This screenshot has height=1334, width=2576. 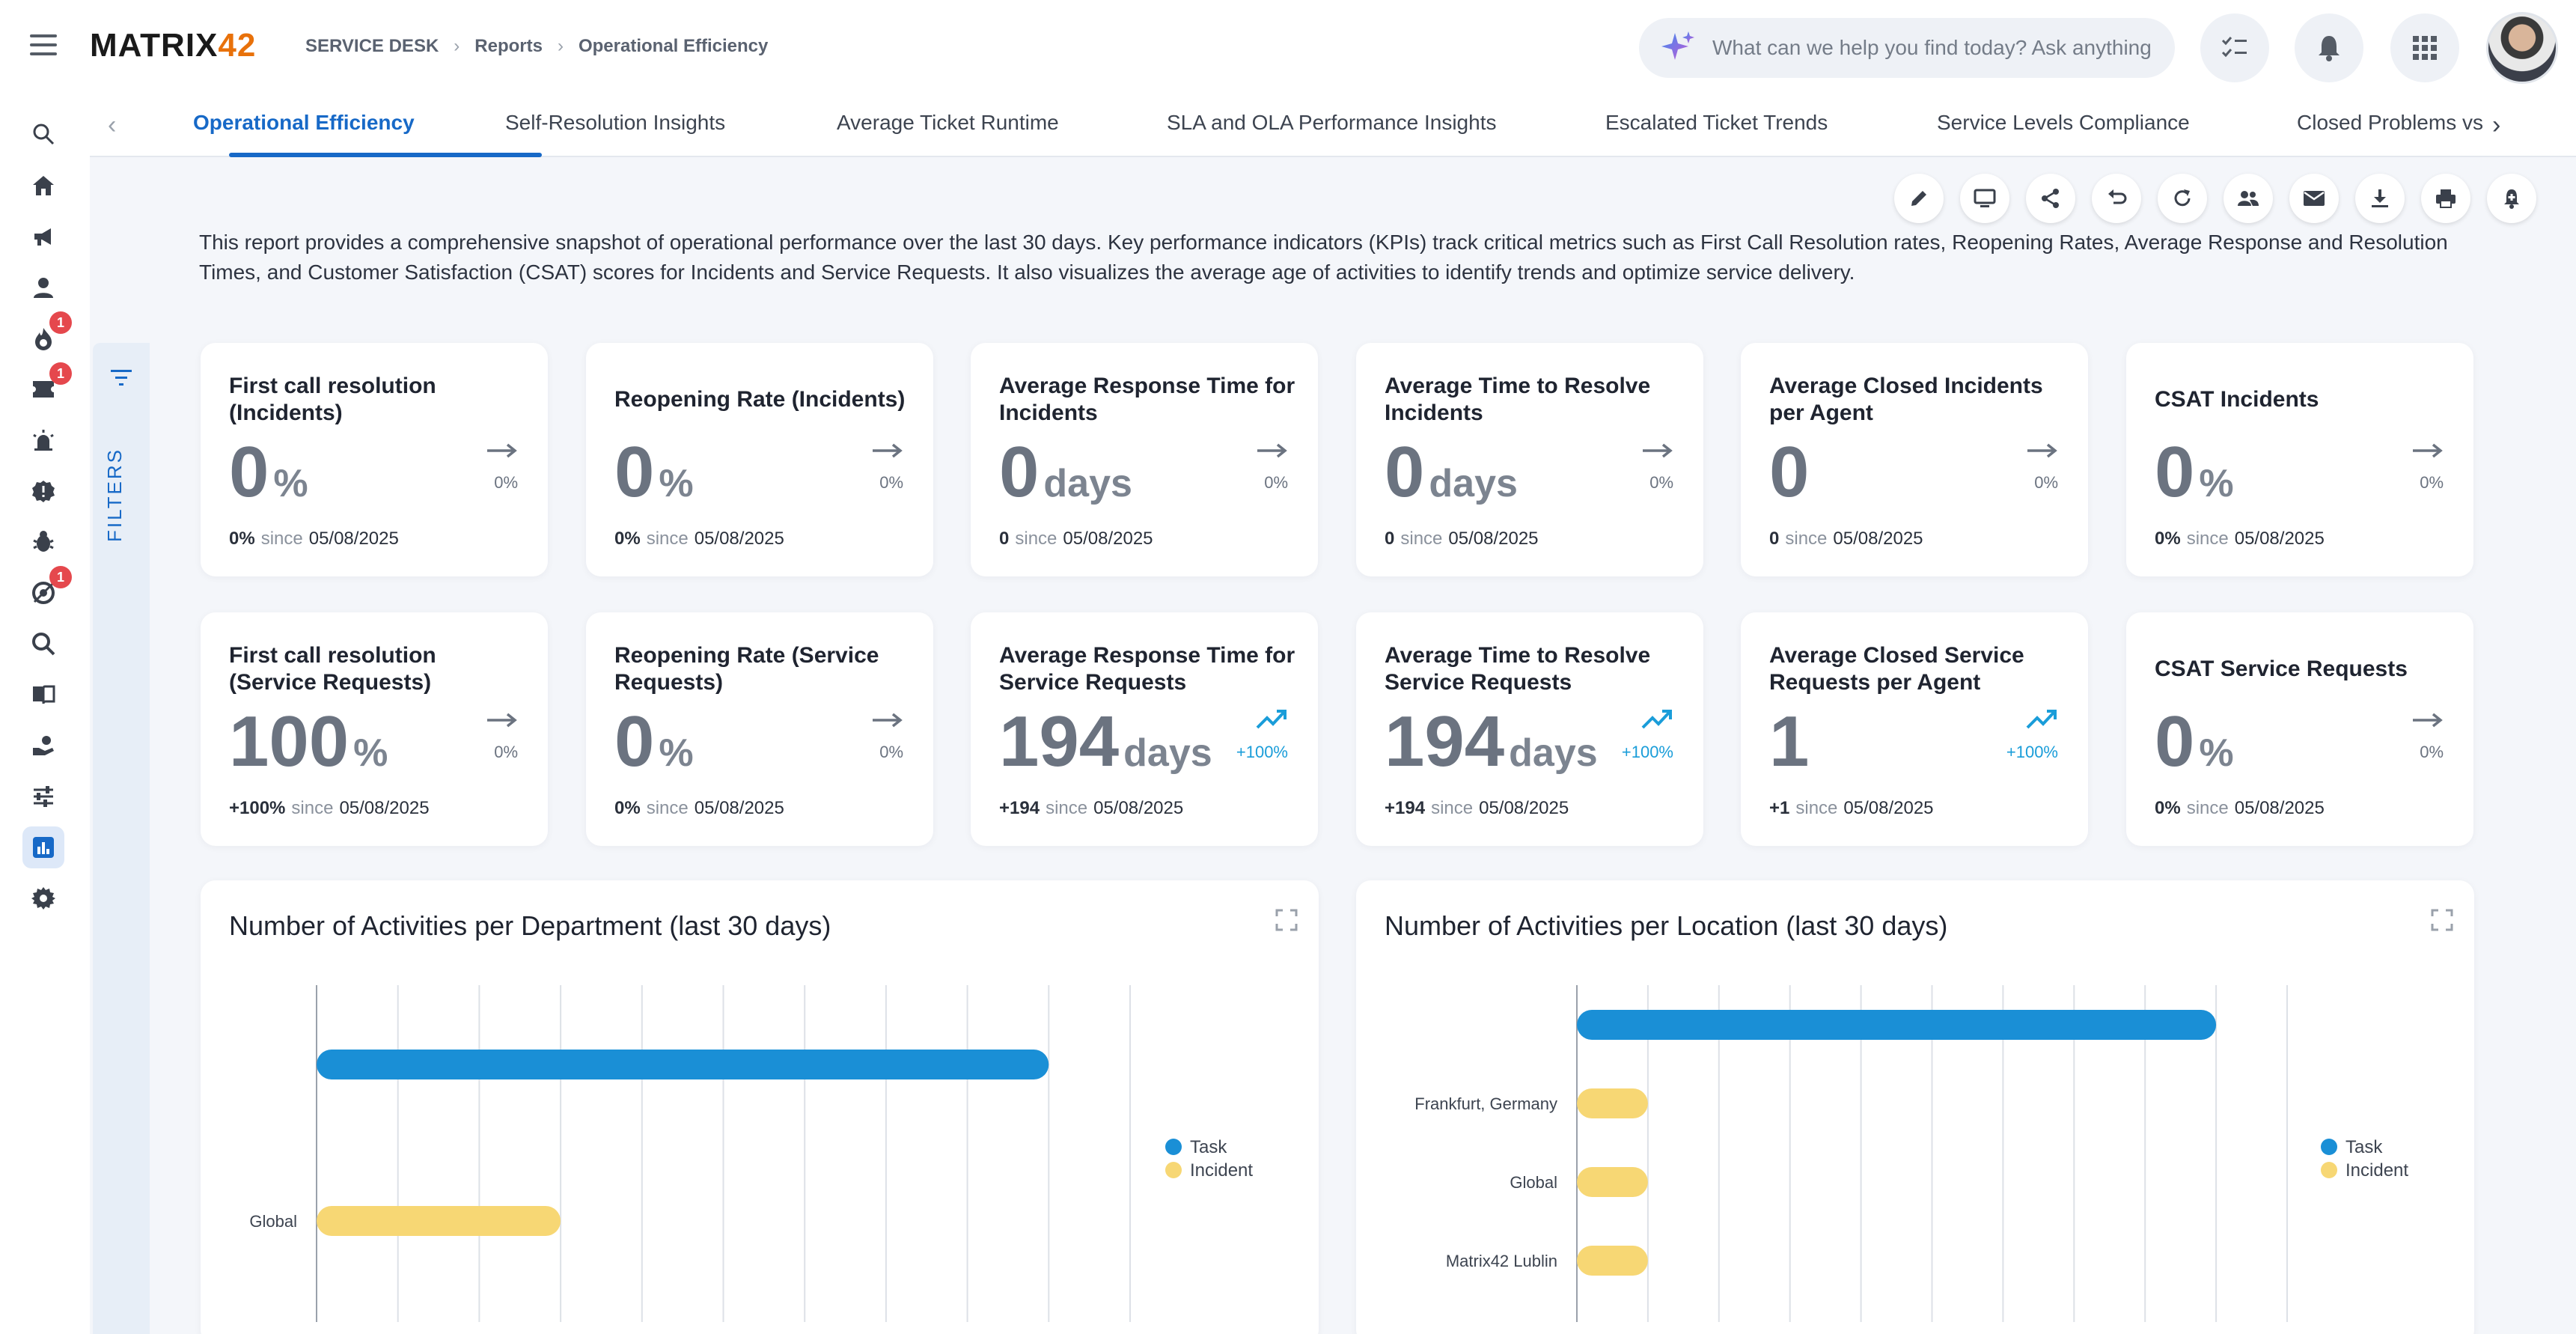 What do you see at coordinates (1906, 399) in the screenshot?
I see `kpi-title: Average Closed Incidents per Agent` at bounding box center [1906, 399].